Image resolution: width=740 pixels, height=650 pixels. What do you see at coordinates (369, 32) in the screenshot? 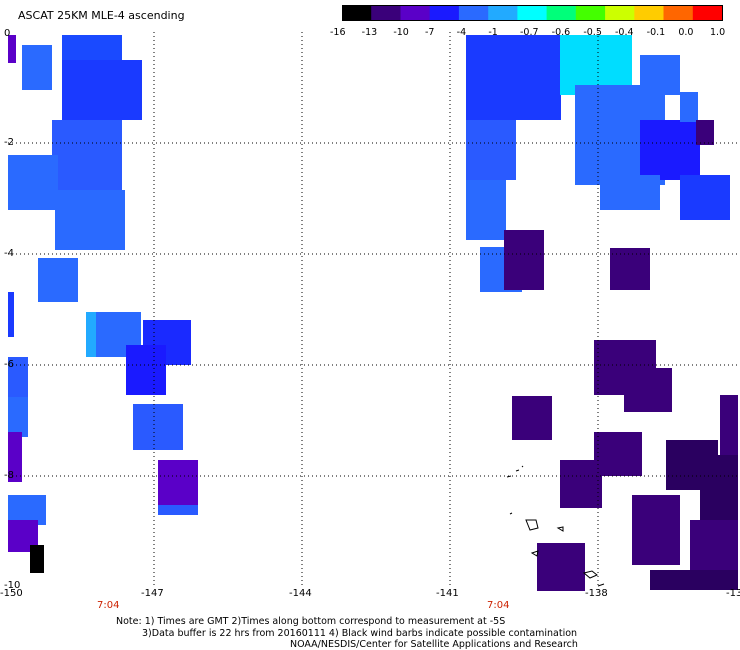
I see `colorbar-label: -13` at bounding box center [369, 32].